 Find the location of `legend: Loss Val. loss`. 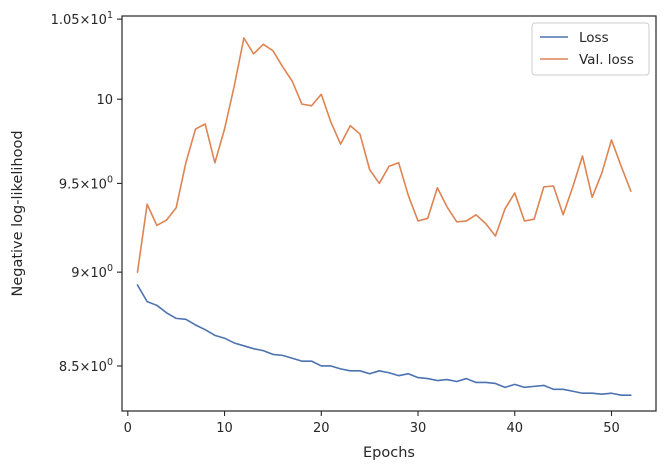

legend: Loss Val. loss is located at coordinates (590, 49).